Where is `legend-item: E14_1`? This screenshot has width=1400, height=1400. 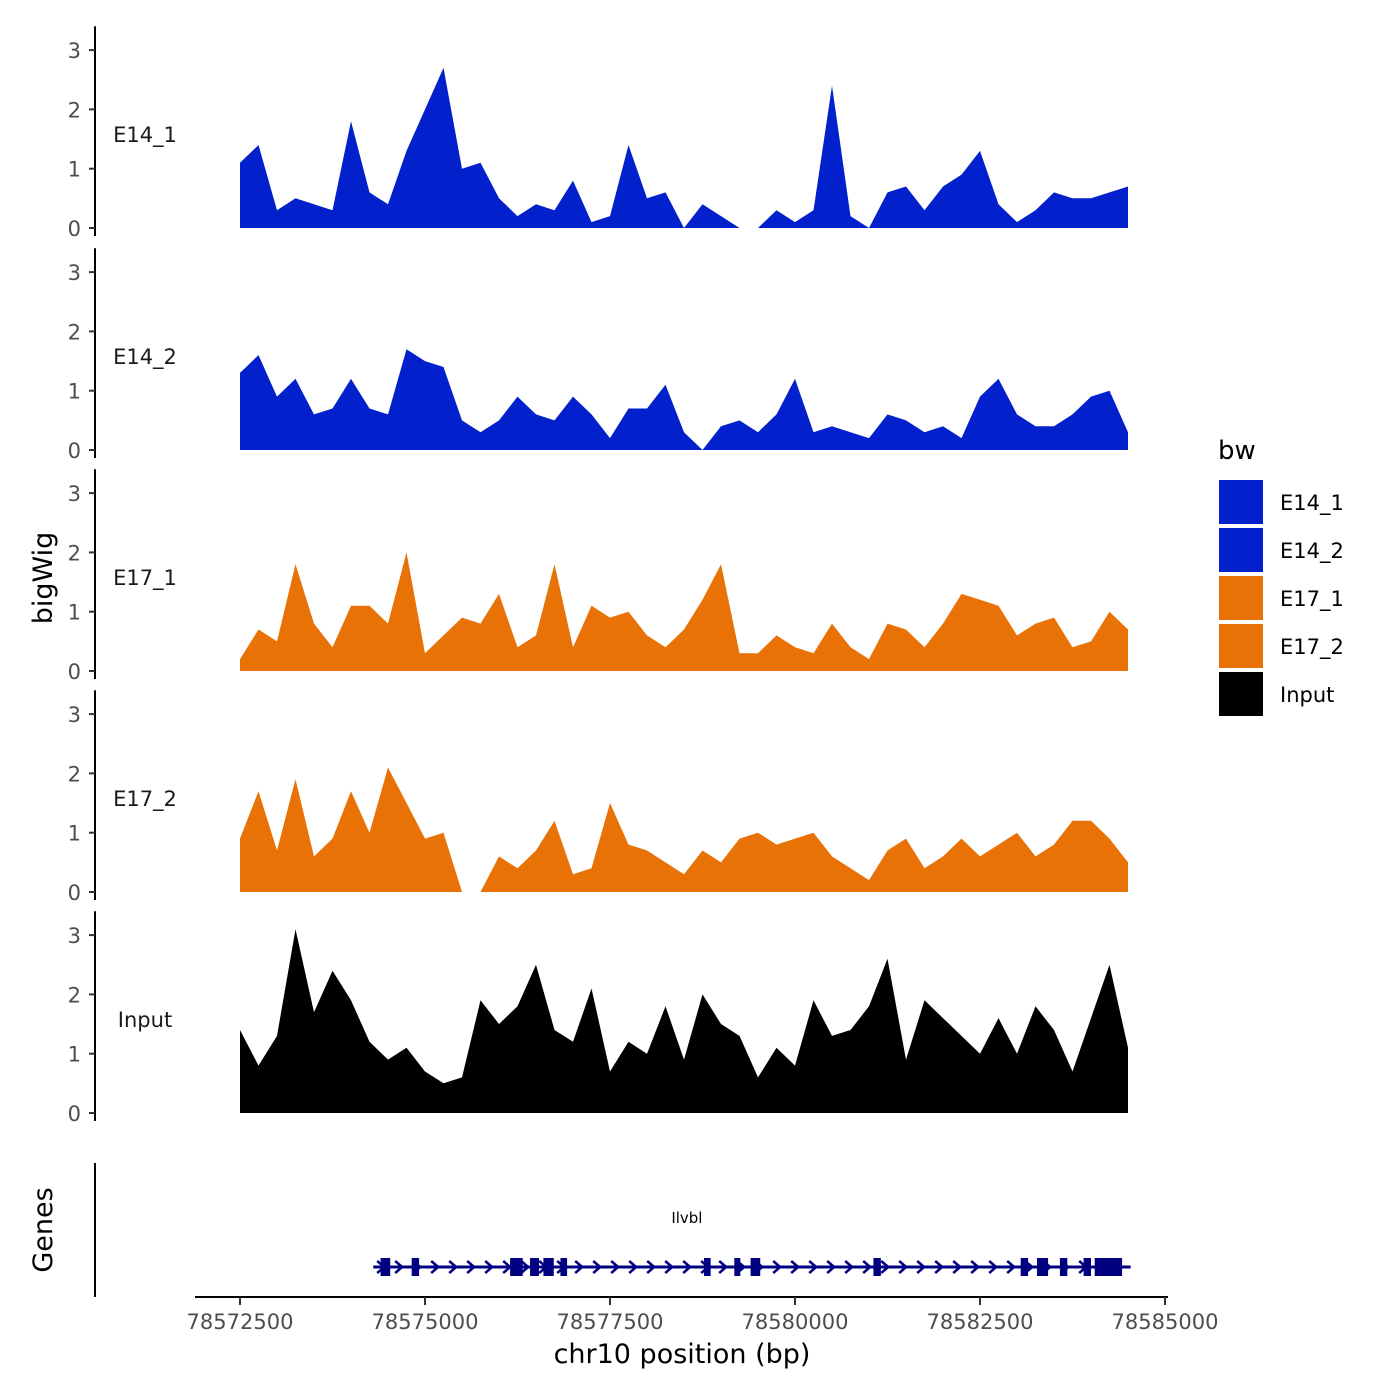 legend-item: E14_1 is located at coordinates (1281, 502).